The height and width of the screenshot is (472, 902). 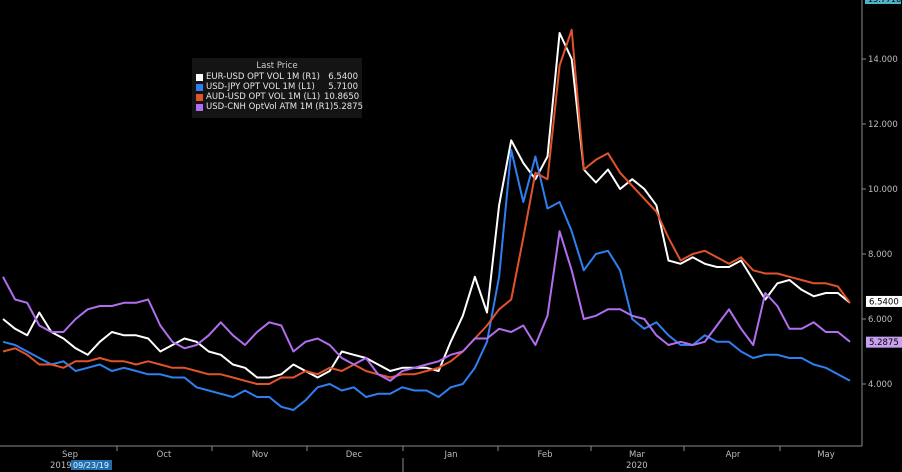 I want to click on legend-value: 5.2875, so click(x=348, y=107).